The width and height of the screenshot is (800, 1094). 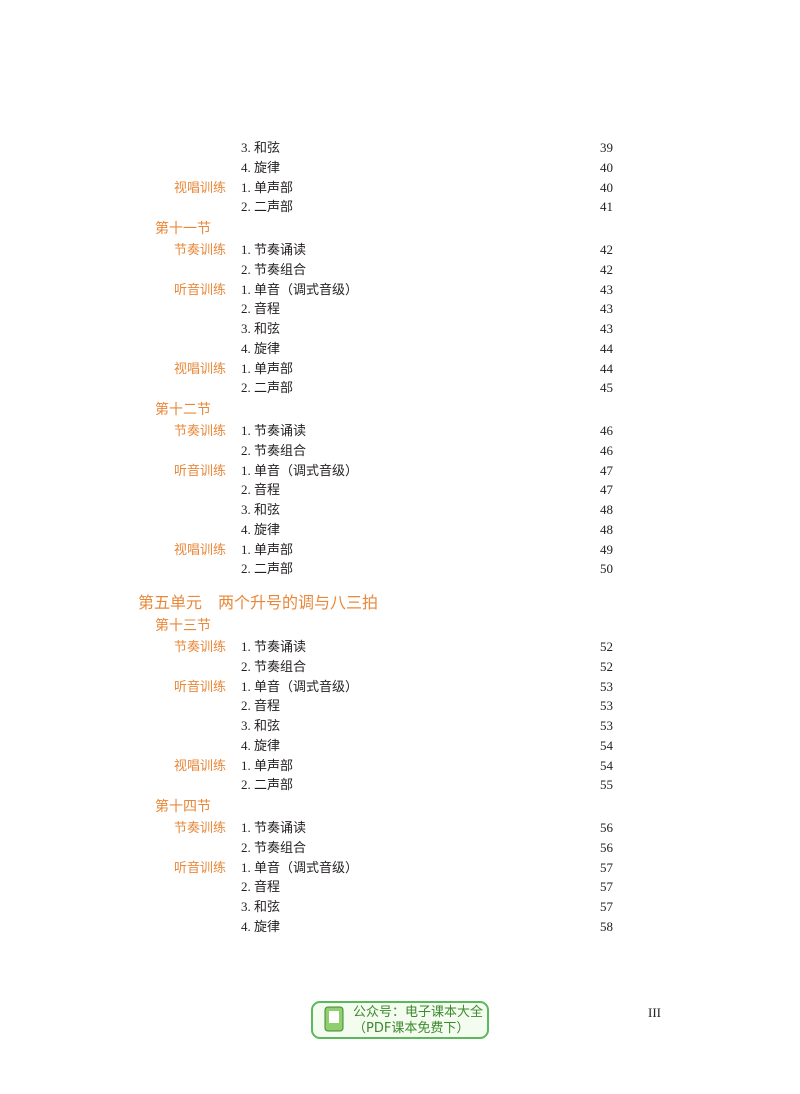 What do you see at coordinates (418, 1012) in the screenshot?
I see `watermark-line: 公众号：电子课本大全` at bounding box center [418, 1012].